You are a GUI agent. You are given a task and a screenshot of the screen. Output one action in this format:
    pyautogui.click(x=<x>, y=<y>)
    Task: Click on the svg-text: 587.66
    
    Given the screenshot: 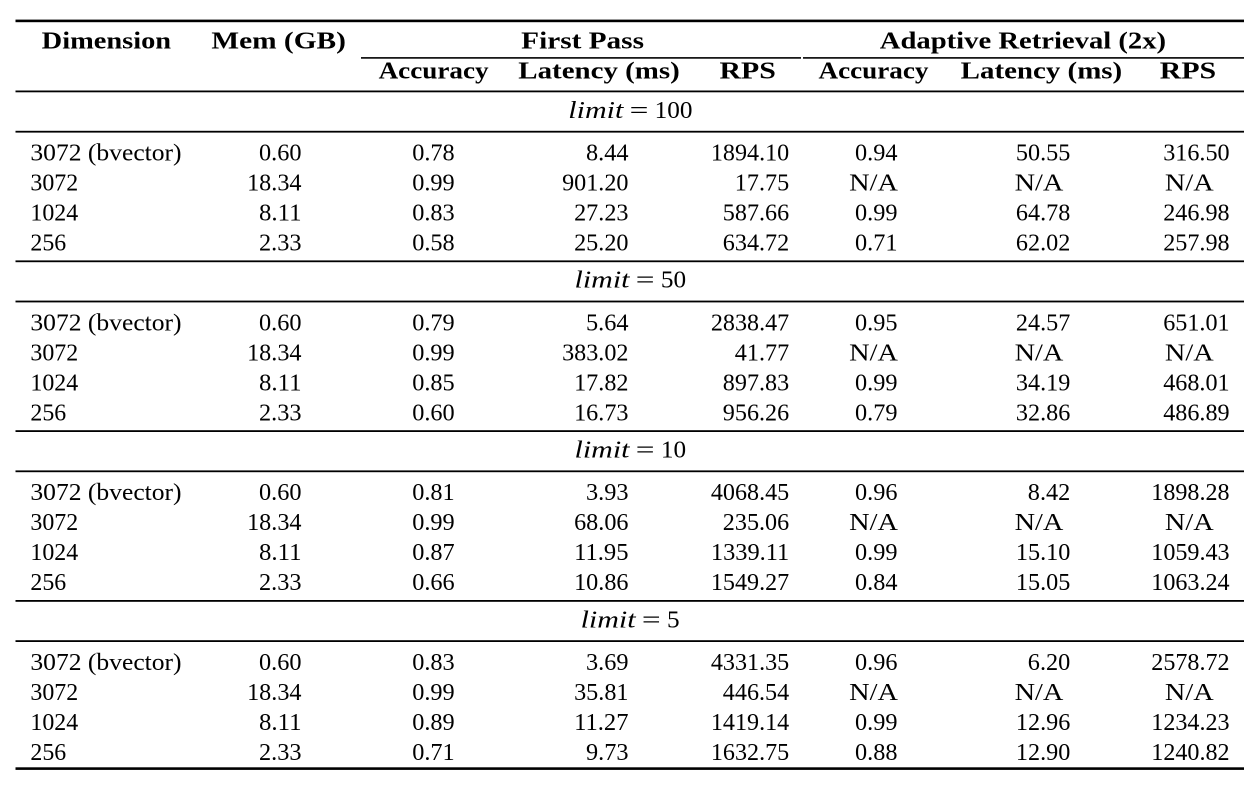 What is the action you would take?
    pyautogui.click(x=756, y=213)
    